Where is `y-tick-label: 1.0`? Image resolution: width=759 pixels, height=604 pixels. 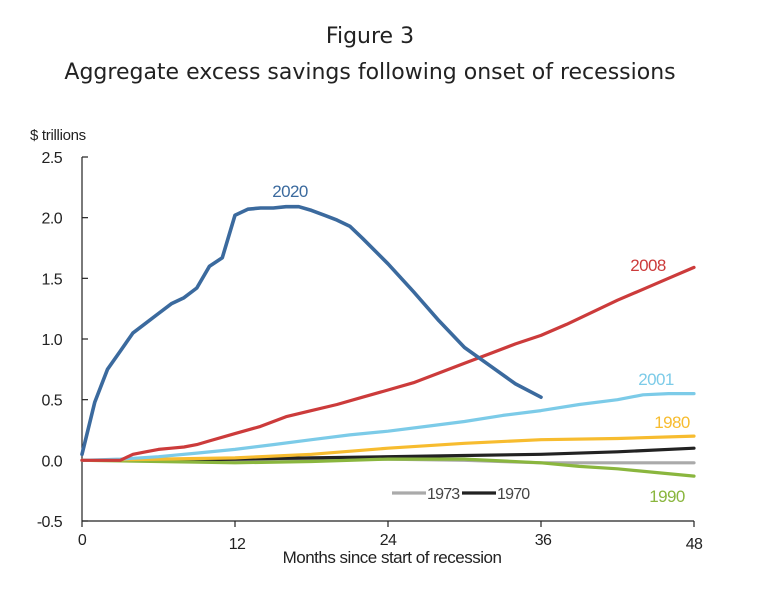 y-tick-label: 1.0 is located at coordinates (52, 340).